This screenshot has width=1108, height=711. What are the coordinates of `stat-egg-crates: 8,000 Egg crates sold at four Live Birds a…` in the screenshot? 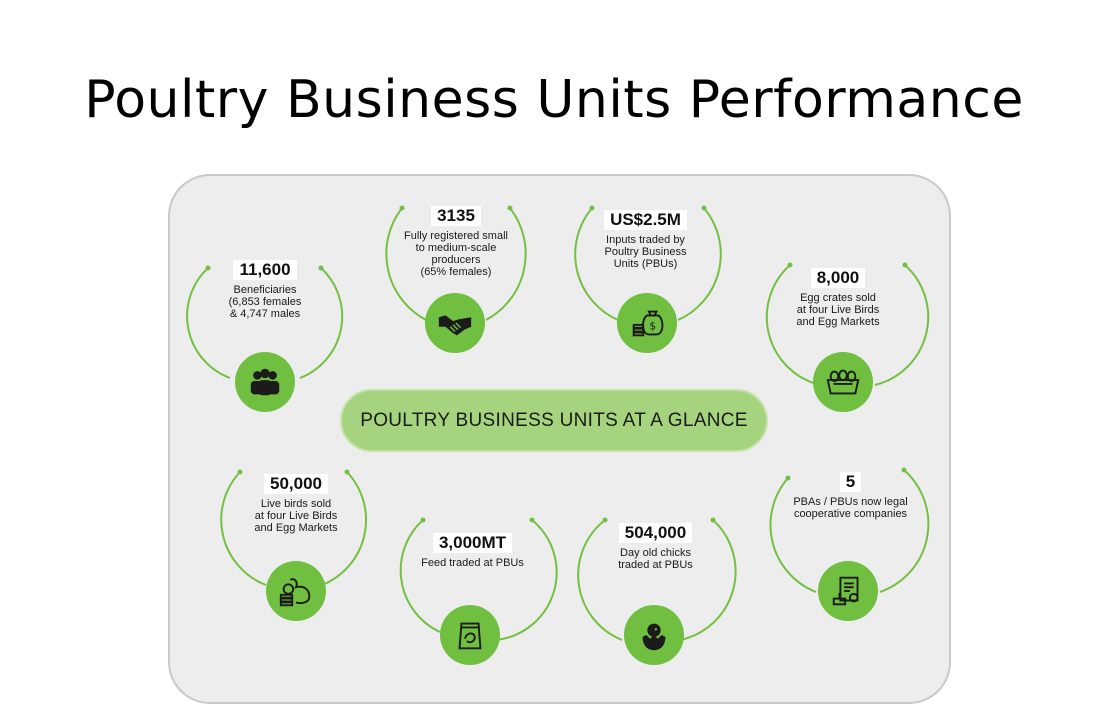 It's located at (838, 298).